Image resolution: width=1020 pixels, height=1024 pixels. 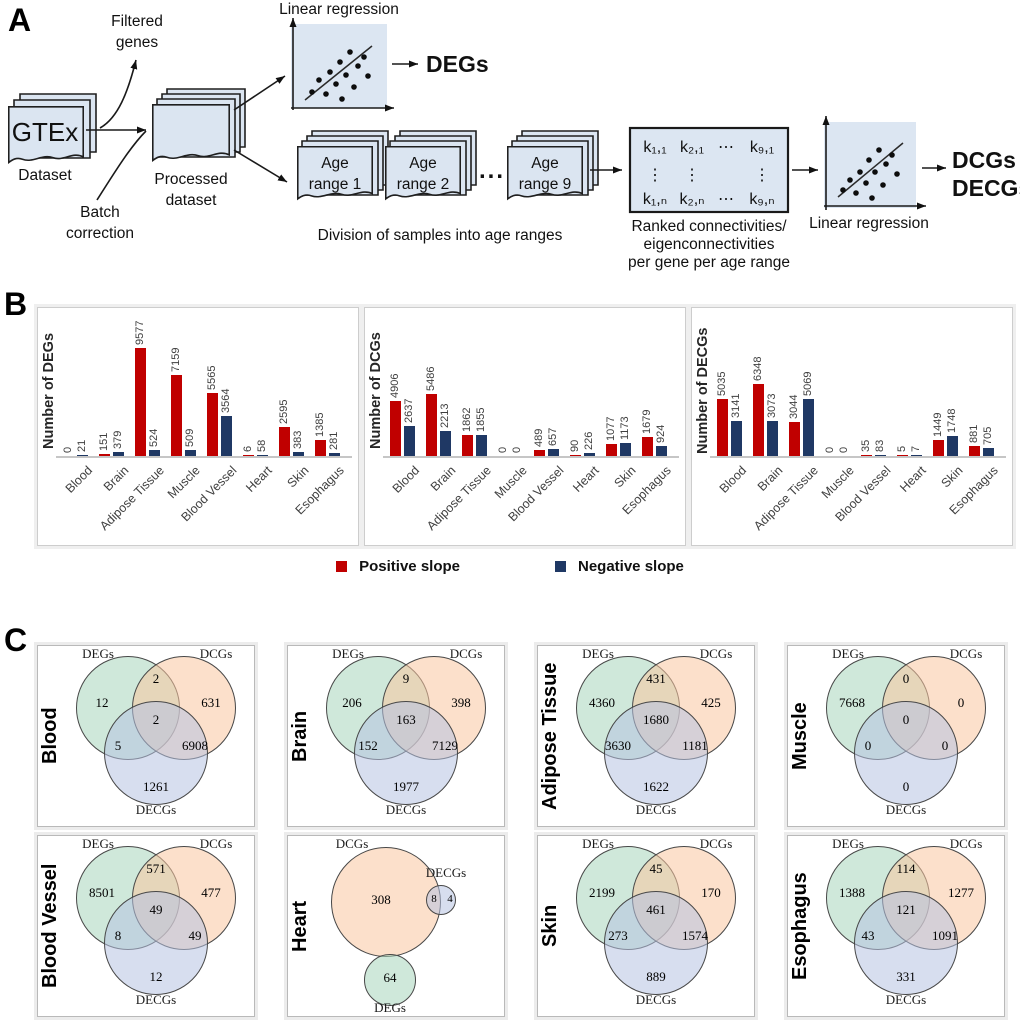 What do you see at coordinates (156, 786) in the screenshot?
I see `venn-value-decgs_only: 1261` at bounding box center [156, 786].